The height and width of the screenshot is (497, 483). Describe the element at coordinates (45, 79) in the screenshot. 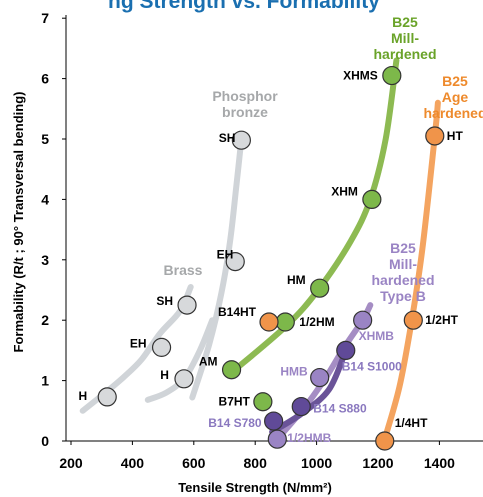

I see `y-tick-label: 6` at that location.